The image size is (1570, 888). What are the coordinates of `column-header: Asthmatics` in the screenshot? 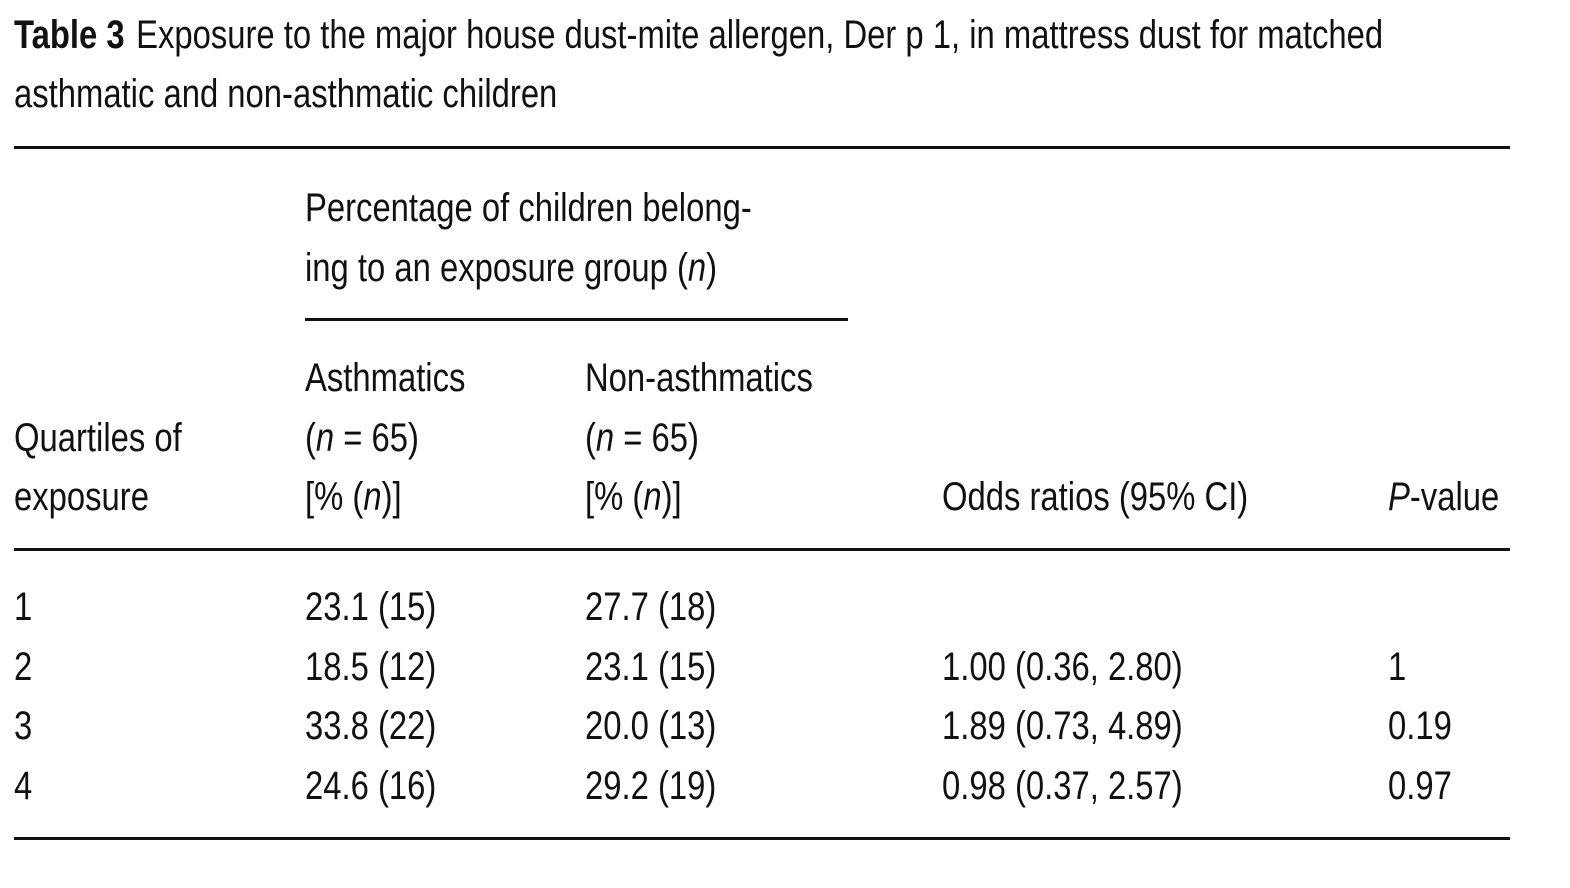 It's located at (385, 378).